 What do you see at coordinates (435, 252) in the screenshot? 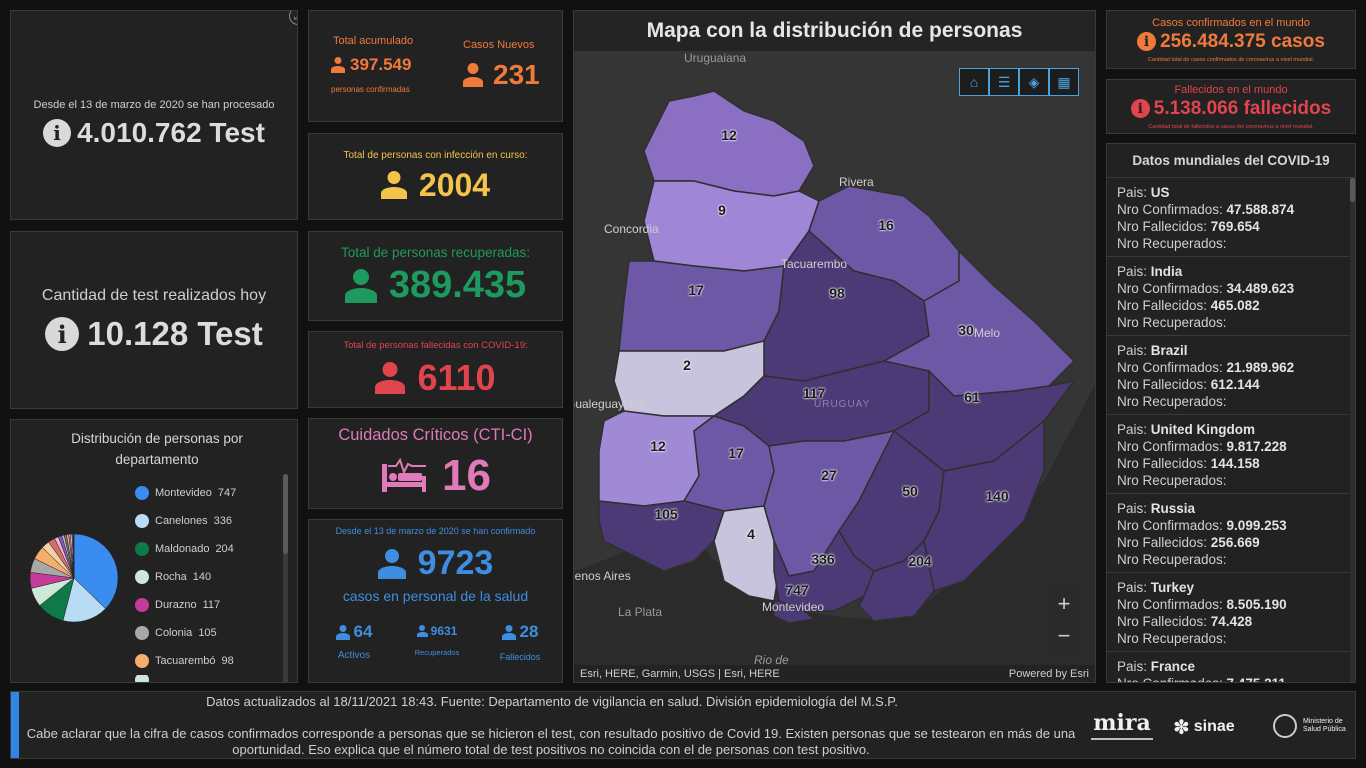
I see `recovered-label: Total de personas recuperadas:` at bounding box center [435, 252].